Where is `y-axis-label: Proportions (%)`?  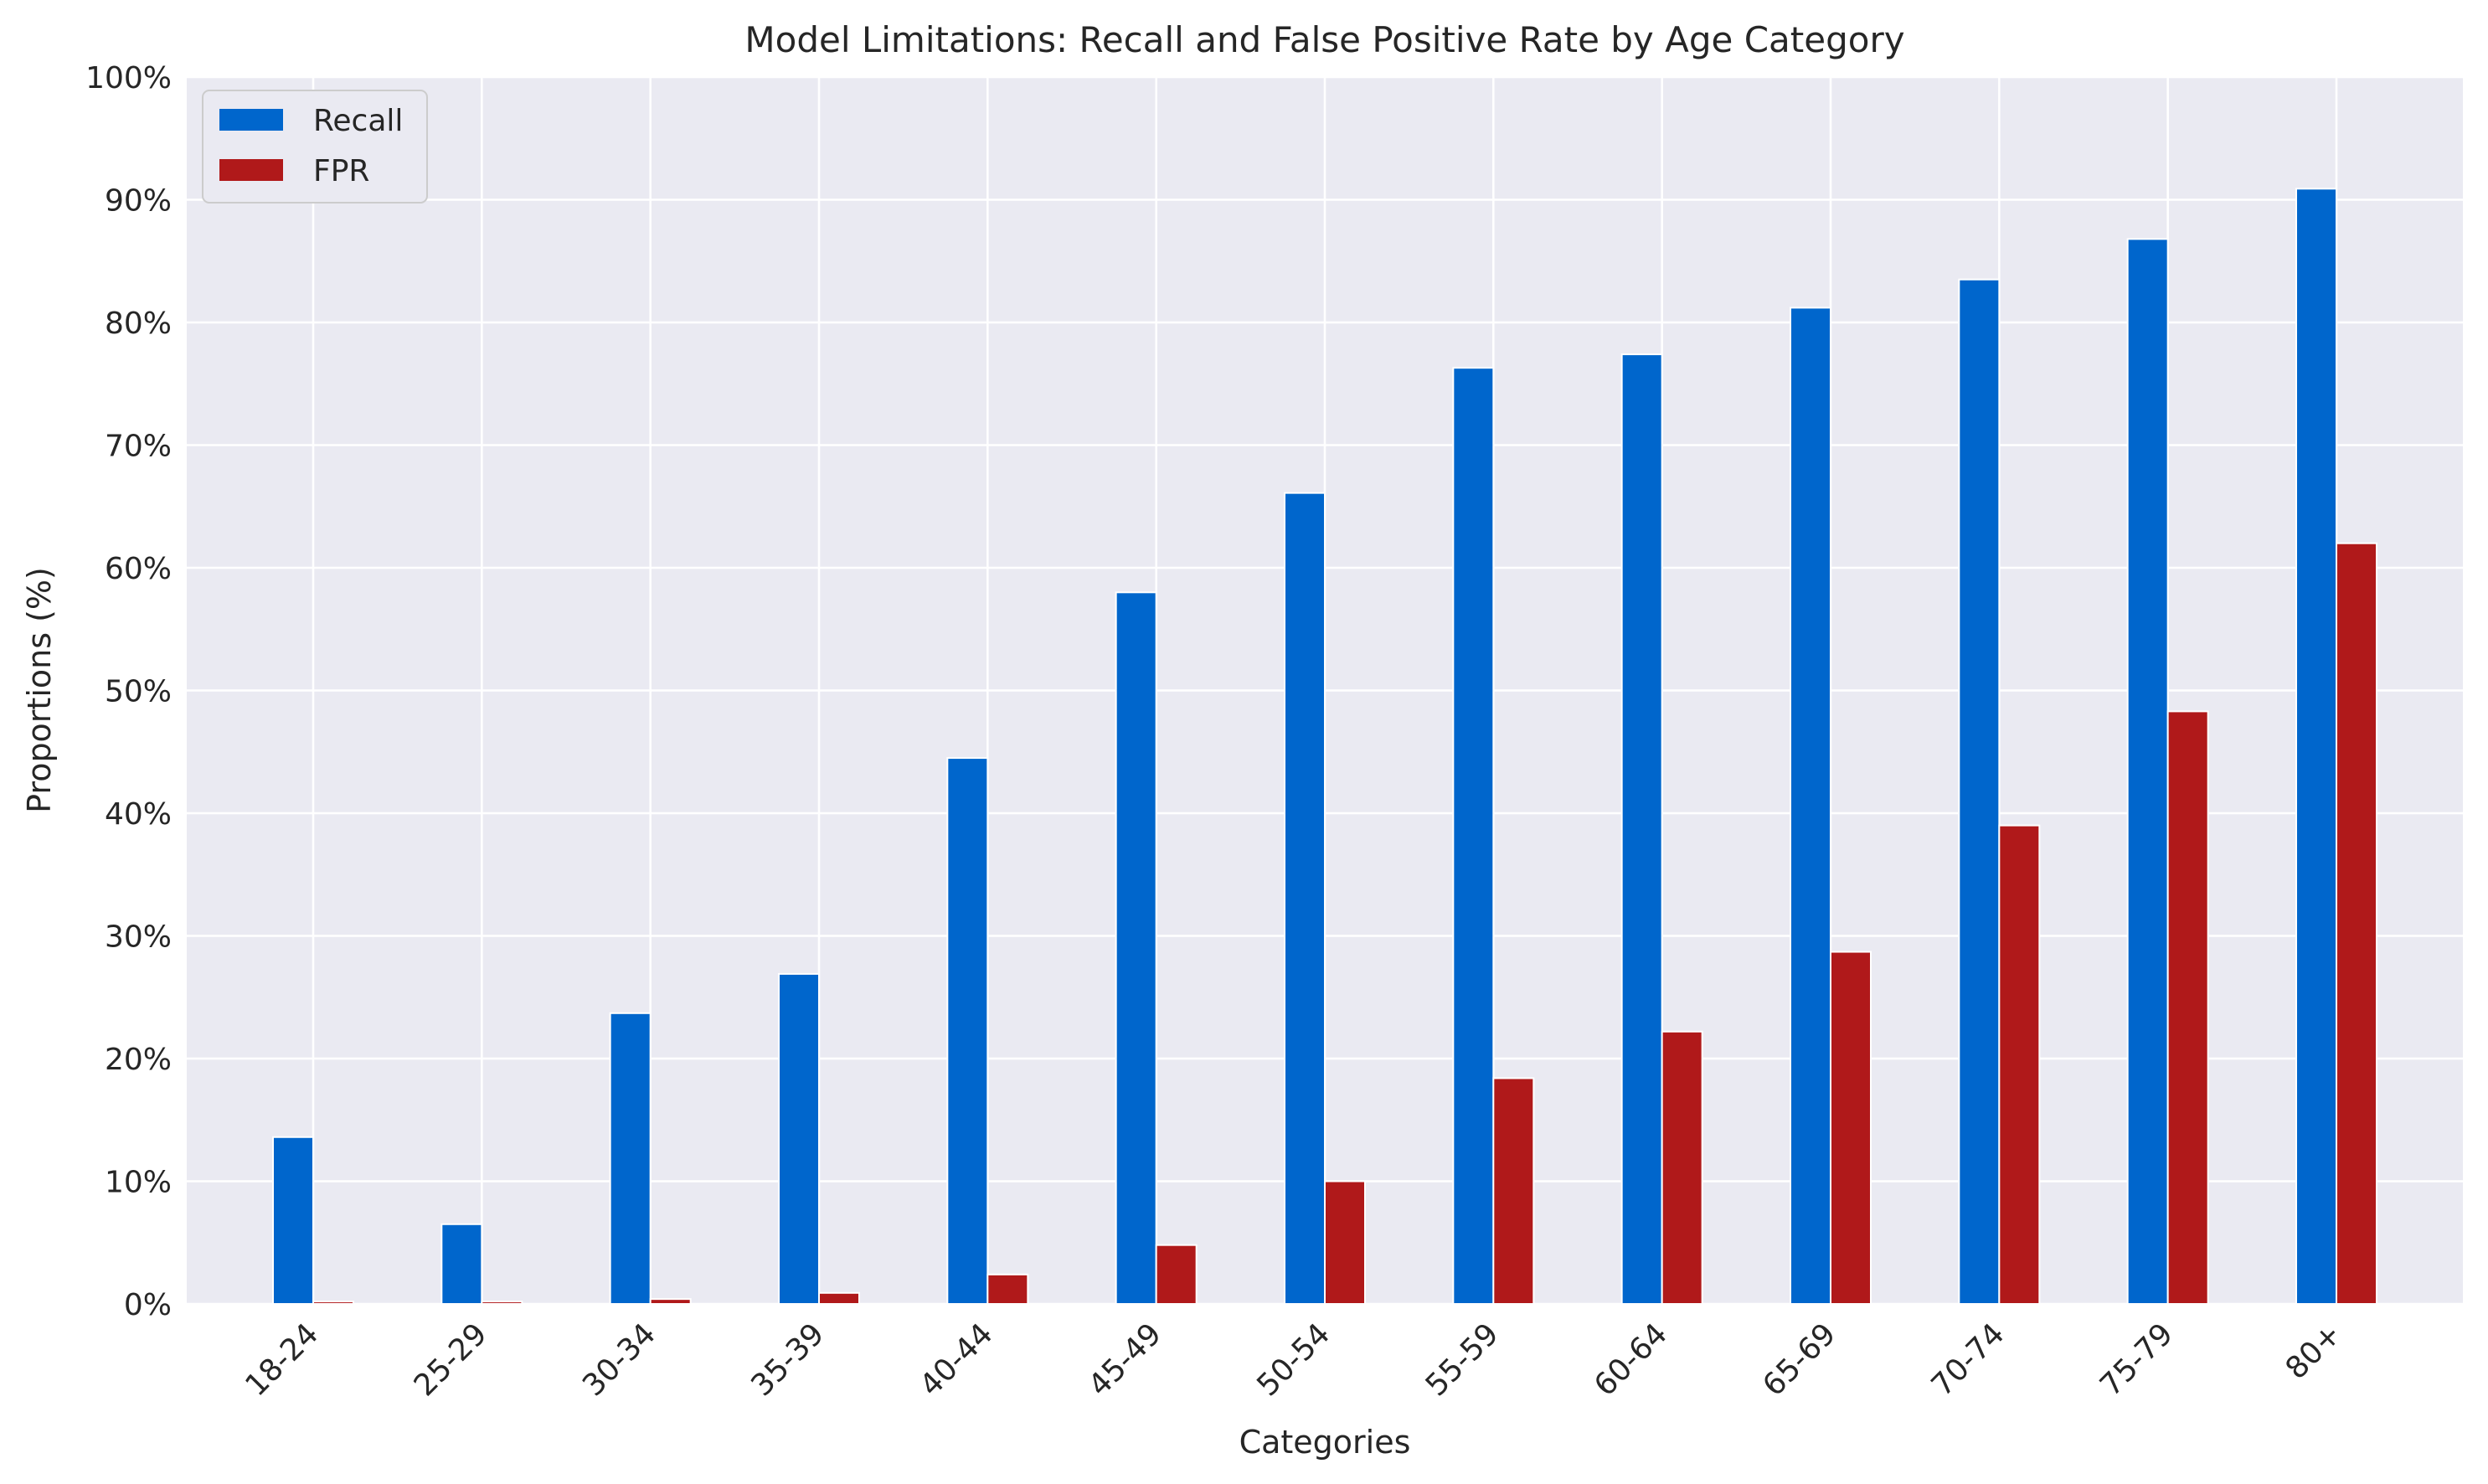
y-axis-label: Proportions (%) is located at coordinates (40, 690).